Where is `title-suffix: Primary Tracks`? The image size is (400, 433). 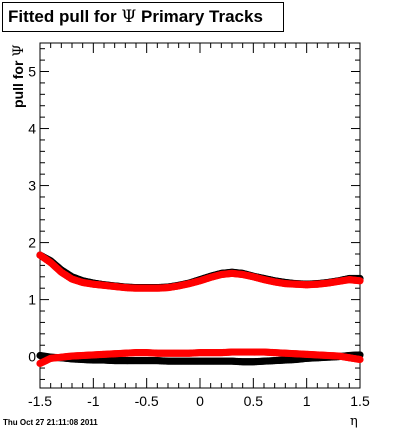 title-suffix: Primary Tracks is located at coordinates (201, 16).